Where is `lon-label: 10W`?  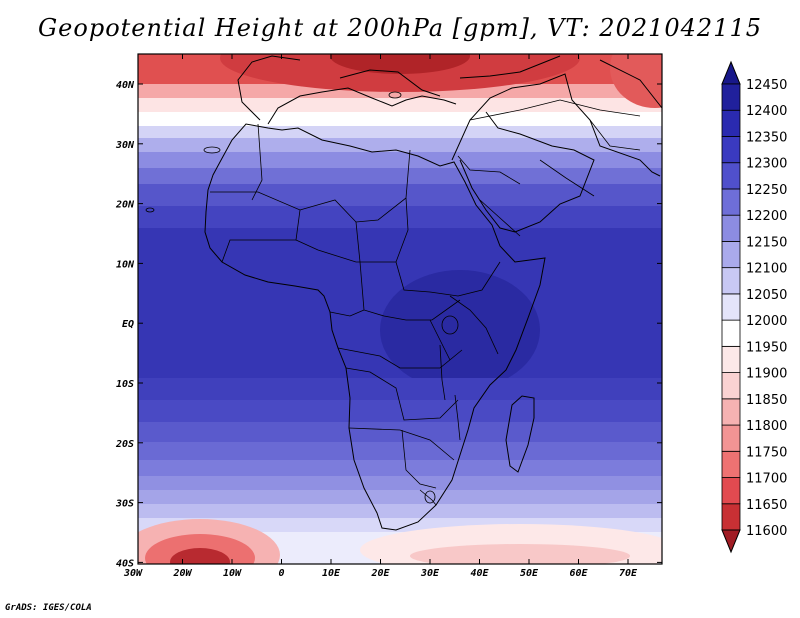
lon-label: 10W is located at coordinates (232, 573).